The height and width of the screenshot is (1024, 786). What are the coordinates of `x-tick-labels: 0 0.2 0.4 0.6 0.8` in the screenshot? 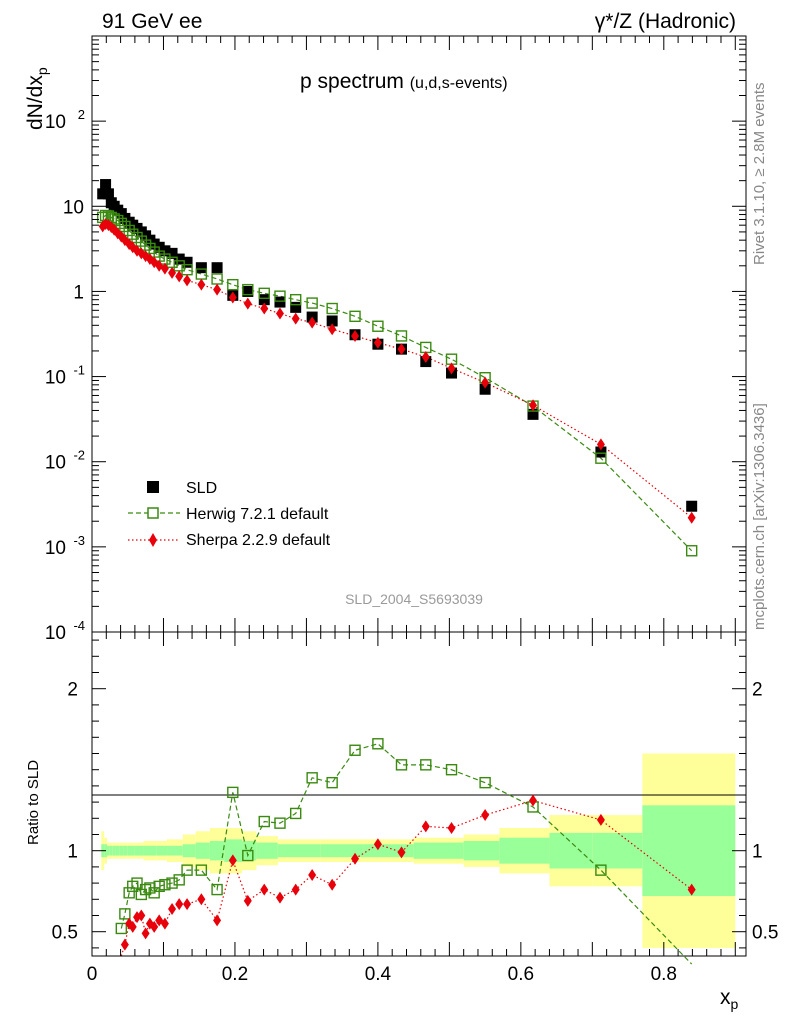 It's located at (382, 974).